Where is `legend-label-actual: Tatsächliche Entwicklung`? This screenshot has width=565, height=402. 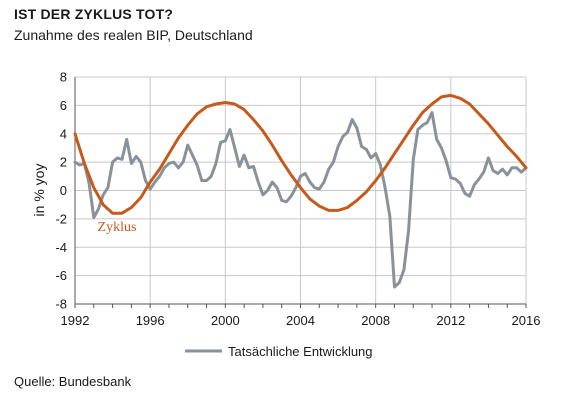 legend-label-actual: Tatsächliche Entwicklung is located at coordinates (300, 351).